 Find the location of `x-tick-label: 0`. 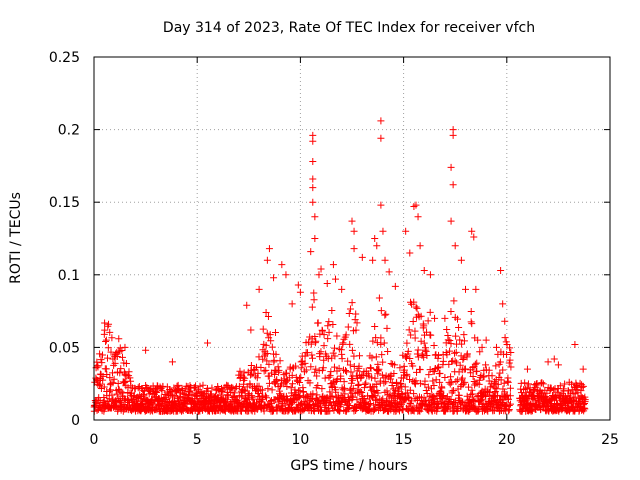

x-tick-label: 0 is located at coordinates (94, 440).